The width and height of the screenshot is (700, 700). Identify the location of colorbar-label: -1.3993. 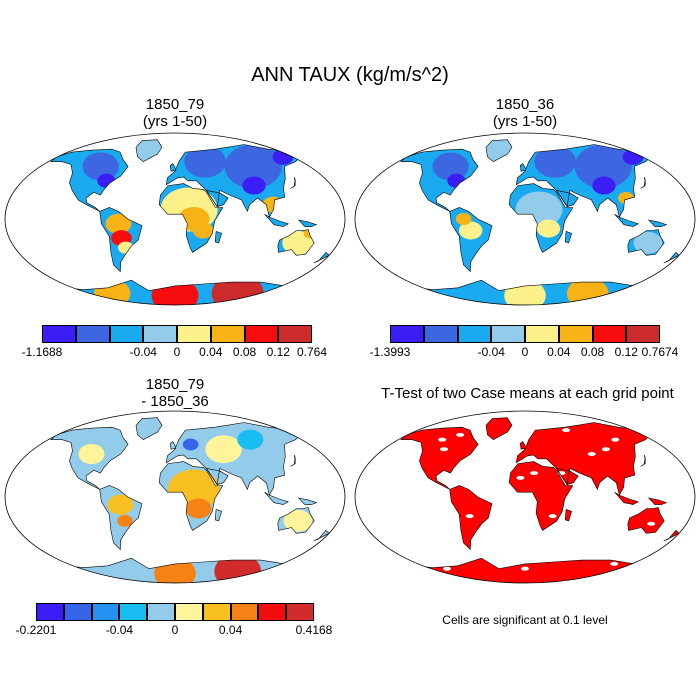
(390, 352).